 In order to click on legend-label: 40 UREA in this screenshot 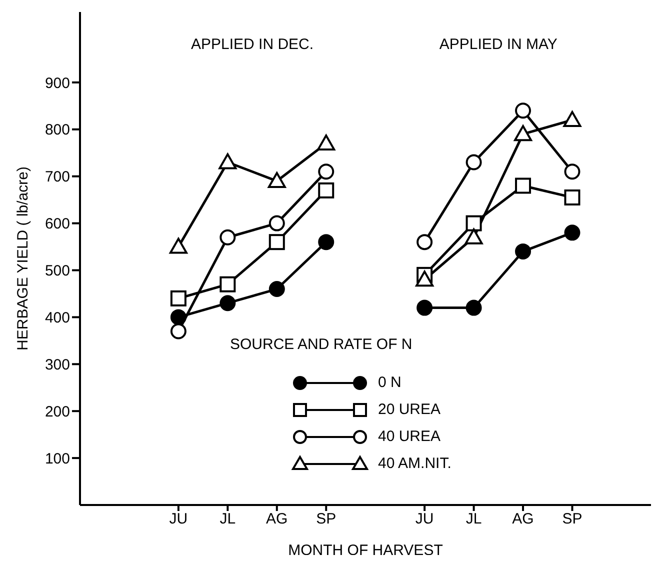, I will do `click(409, 436)`.